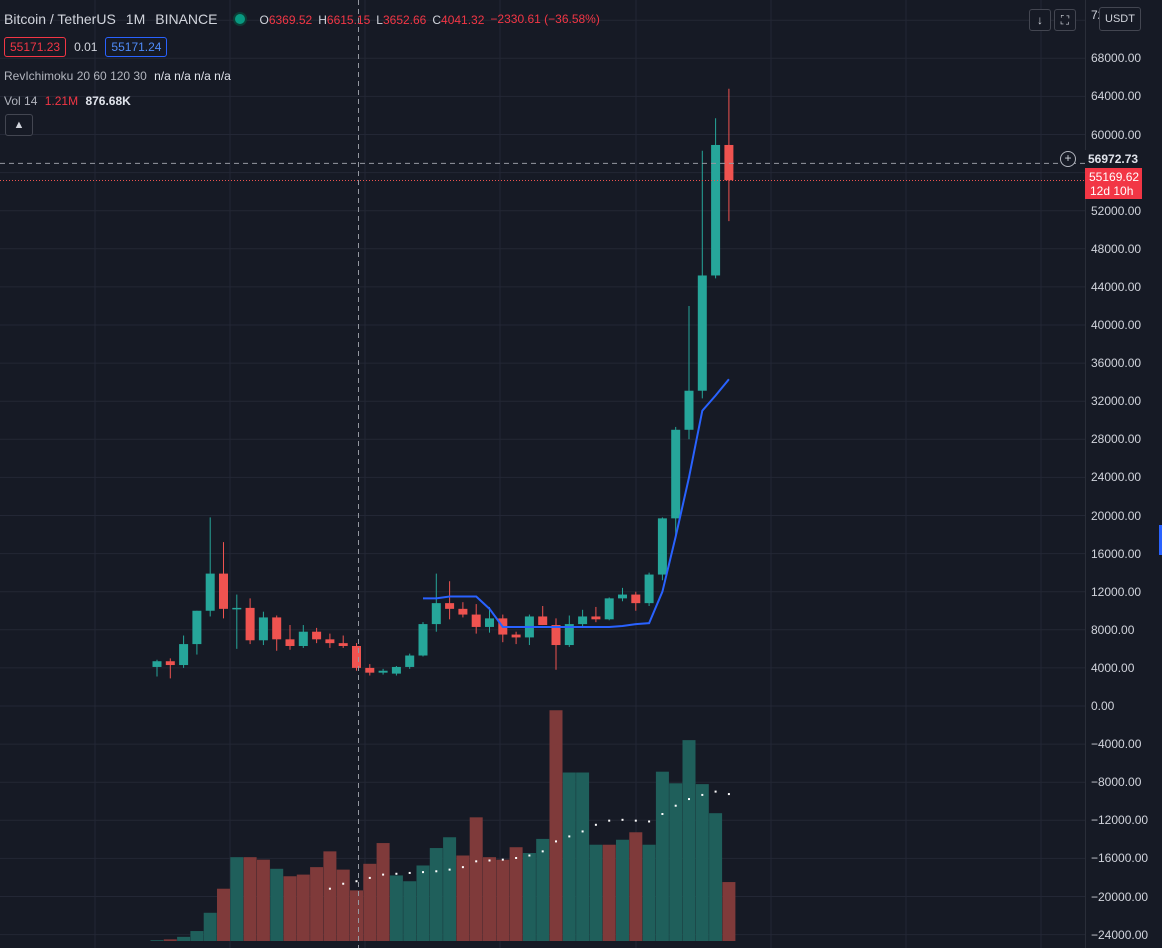 The width and height of the screenshot is (1162, 948). Describe the element at coordinates (1116, 134) in the screenshot. I see `price-tick-label: 60000.00` at that location.